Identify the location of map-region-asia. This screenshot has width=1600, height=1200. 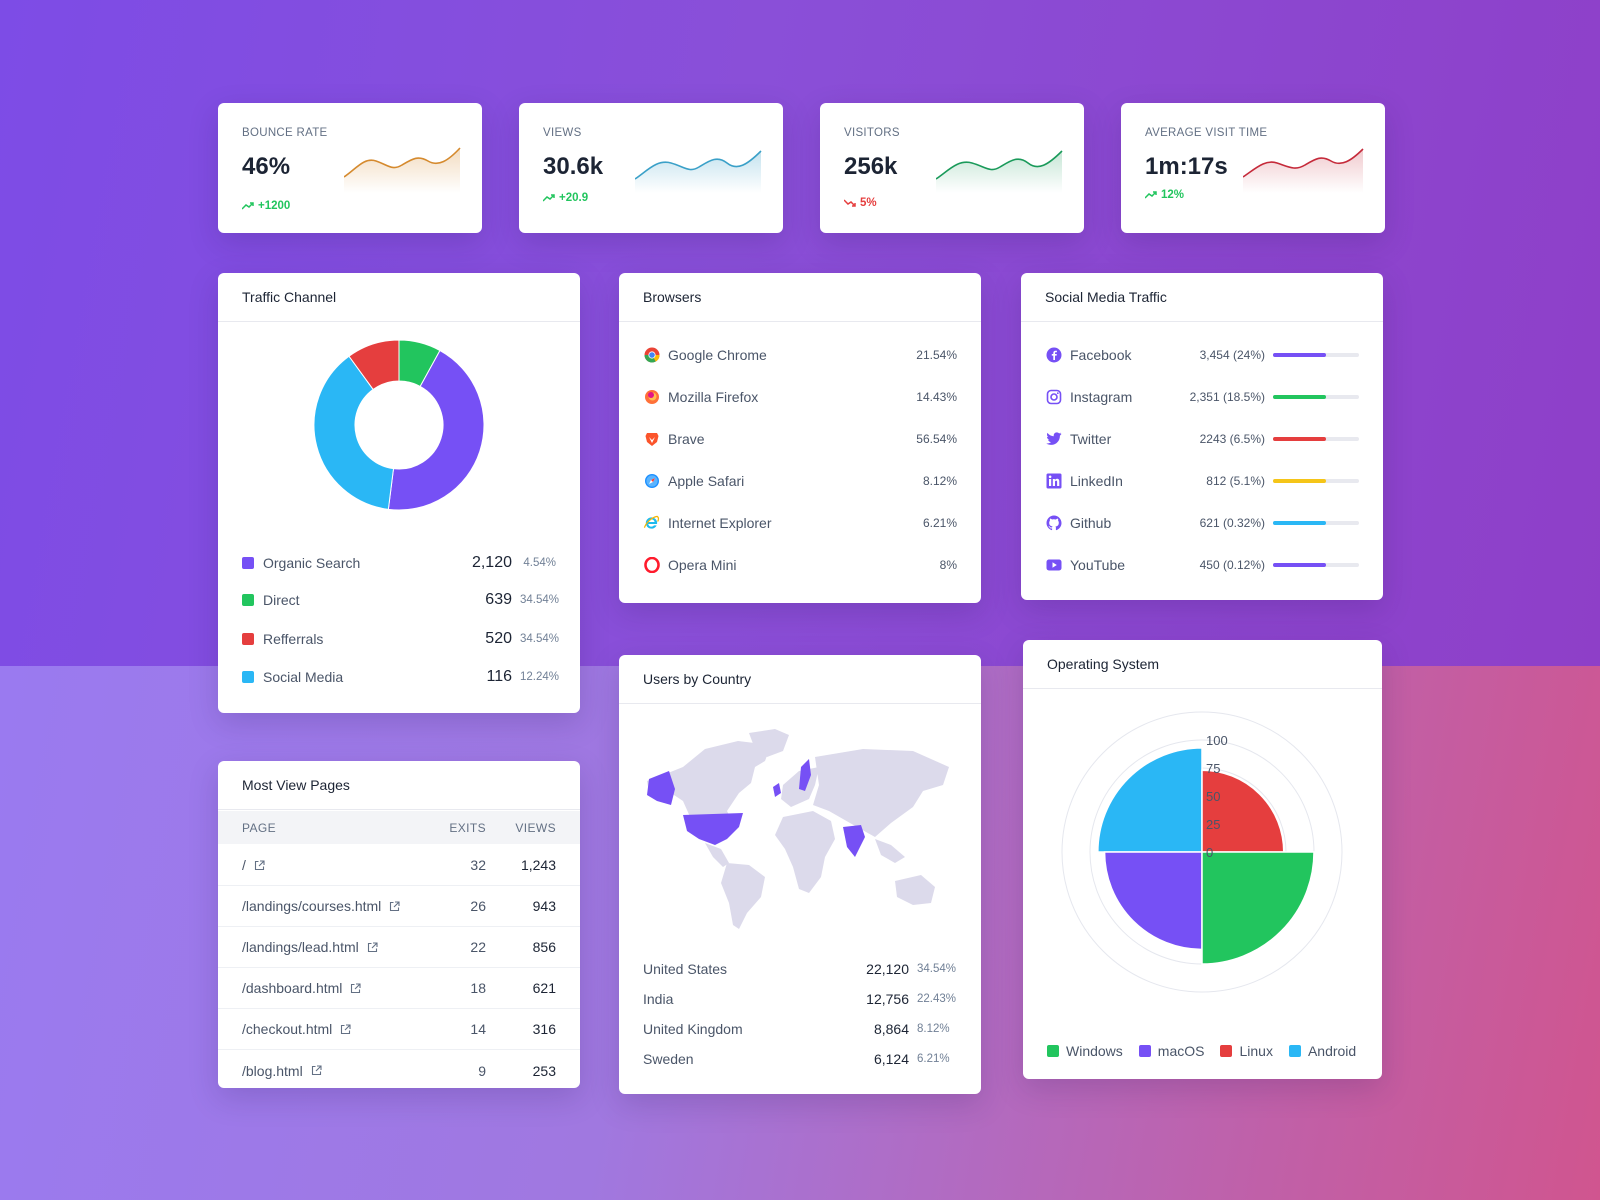
(881, 793).